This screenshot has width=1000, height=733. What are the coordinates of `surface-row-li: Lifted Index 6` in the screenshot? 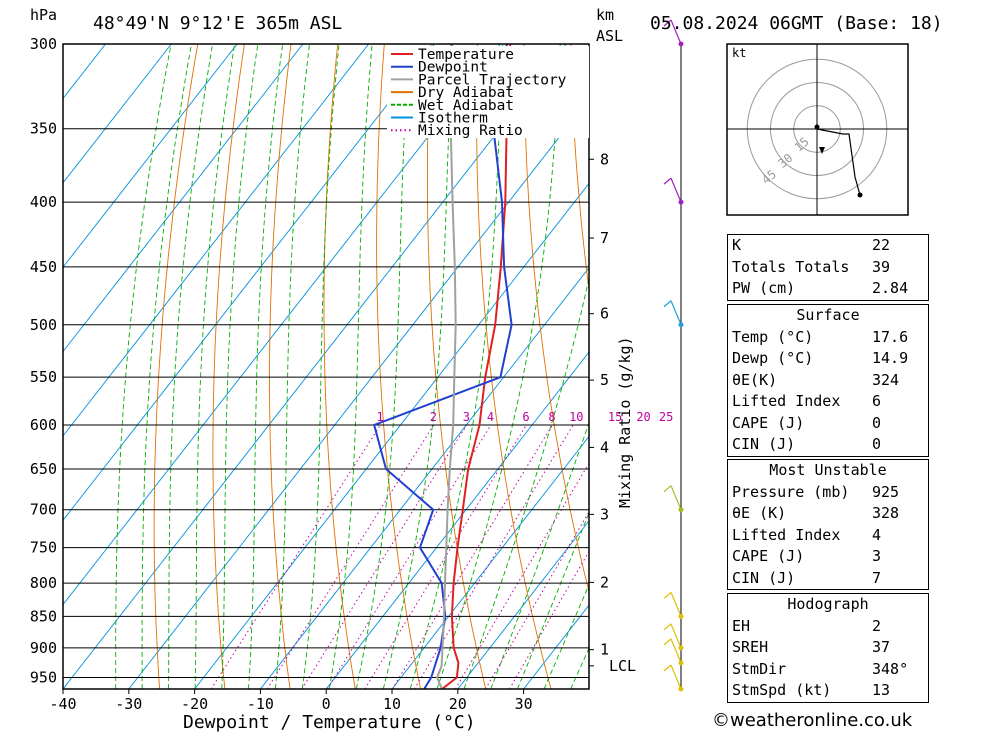 It's located at (807, 401).